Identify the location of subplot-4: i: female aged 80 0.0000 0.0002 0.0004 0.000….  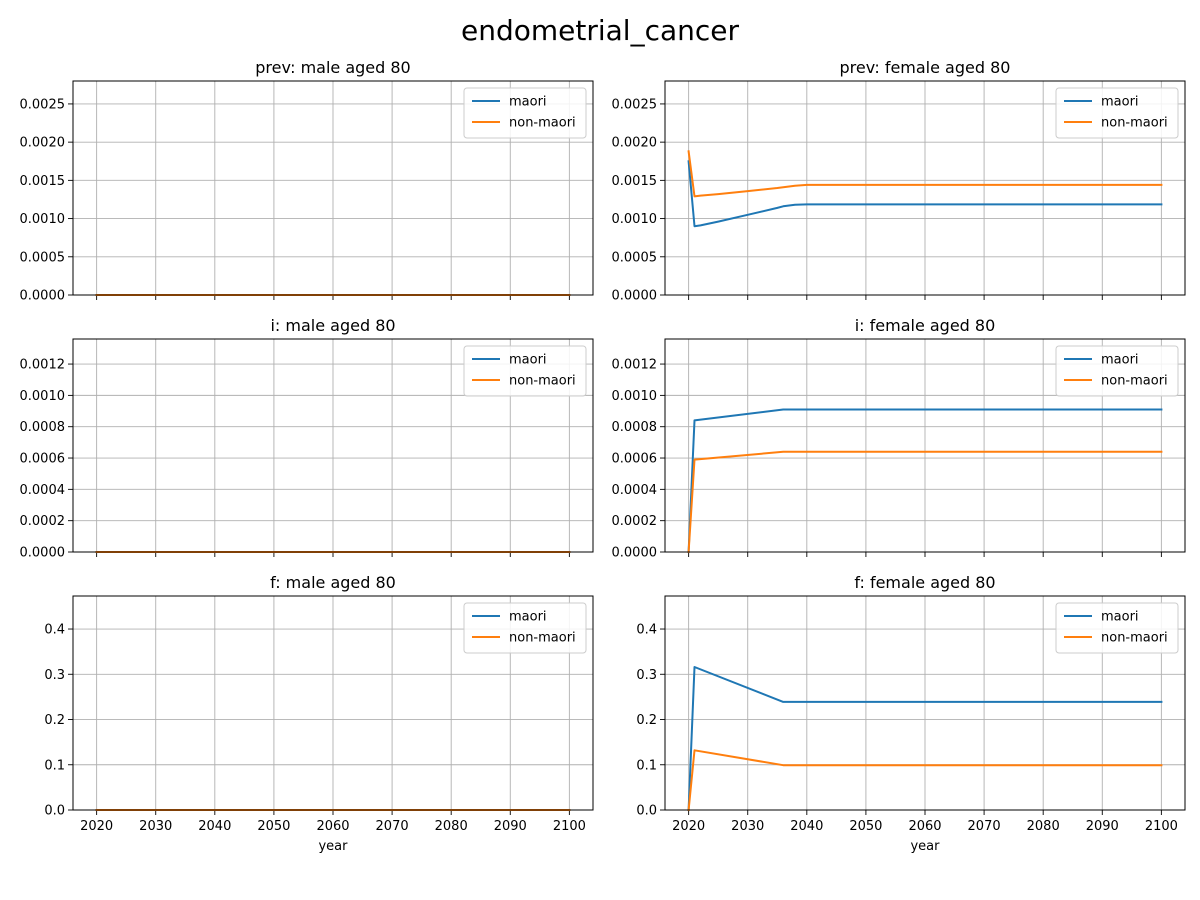
(899, 438).